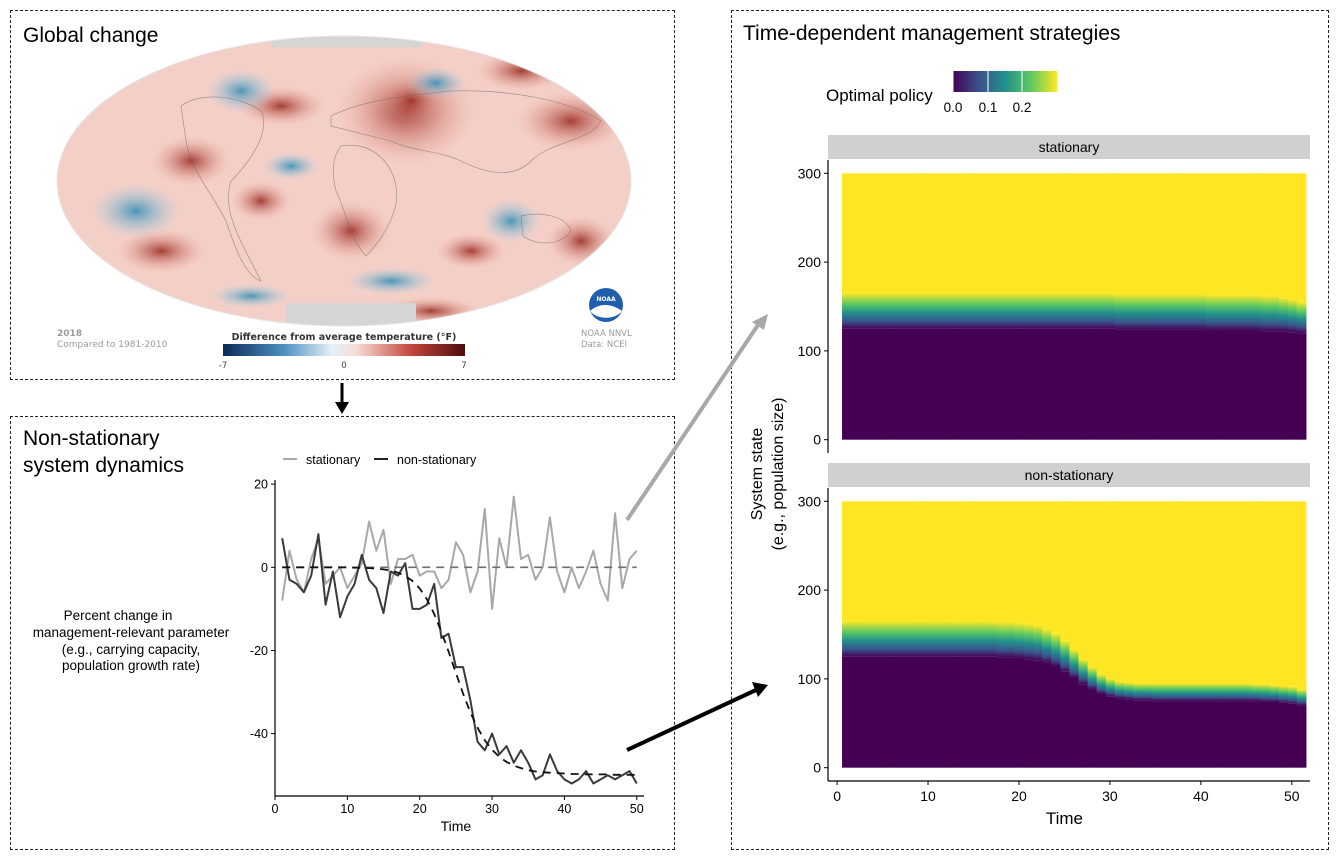 The image size is (1336, 858). What do you see at coordinates (347, 809) in the screenshot?
I see `x-tick-label: 10` at bounding box center [347, 809].